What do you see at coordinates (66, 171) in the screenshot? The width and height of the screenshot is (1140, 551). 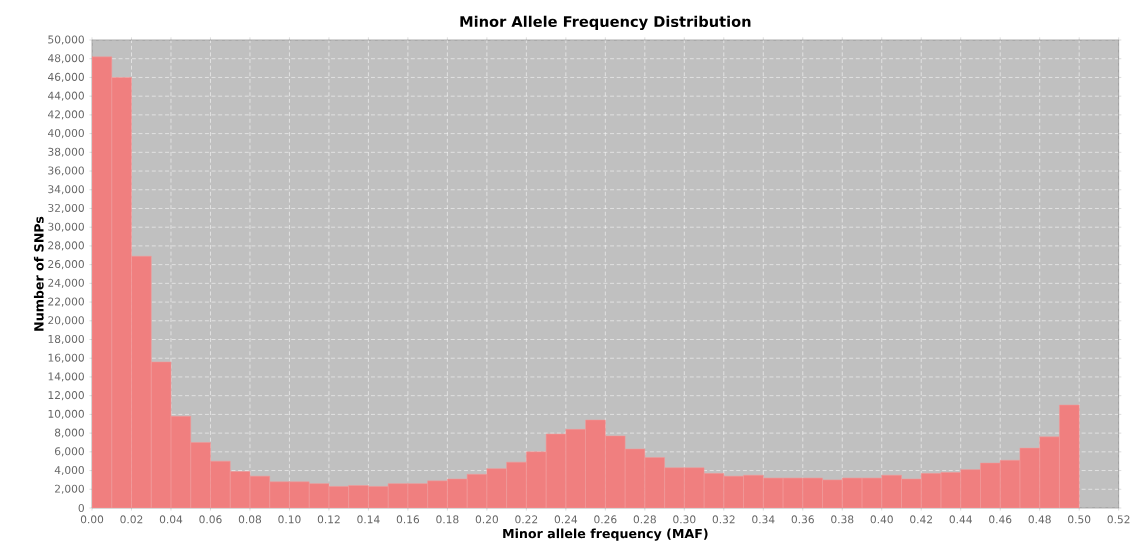 I see `y-tick-label: 36,000` at bounding box center [66, 171].